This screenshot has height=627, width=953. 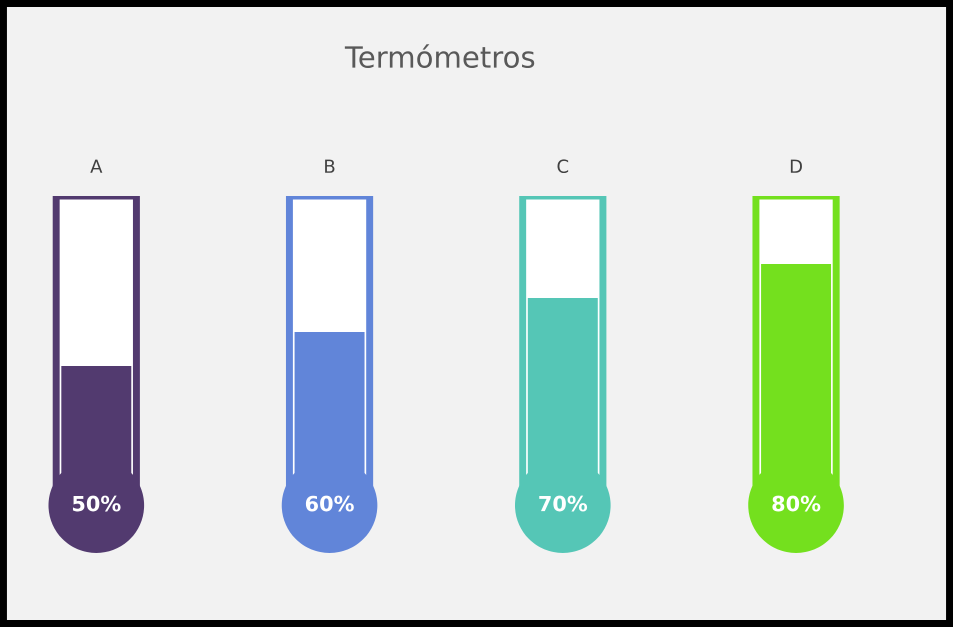 What do you see at coordinates (96, 166) in the screenshot?
I see `x-tick-label: A` at bounding box center [96, 166].